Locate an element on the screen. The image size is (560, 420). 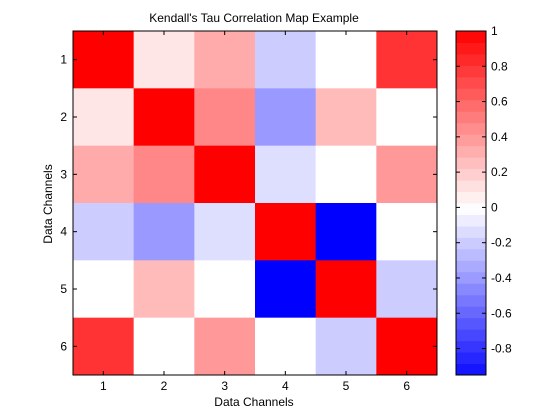
colorbar-tick-label: 0.2 is located at coordinates (499, 172).